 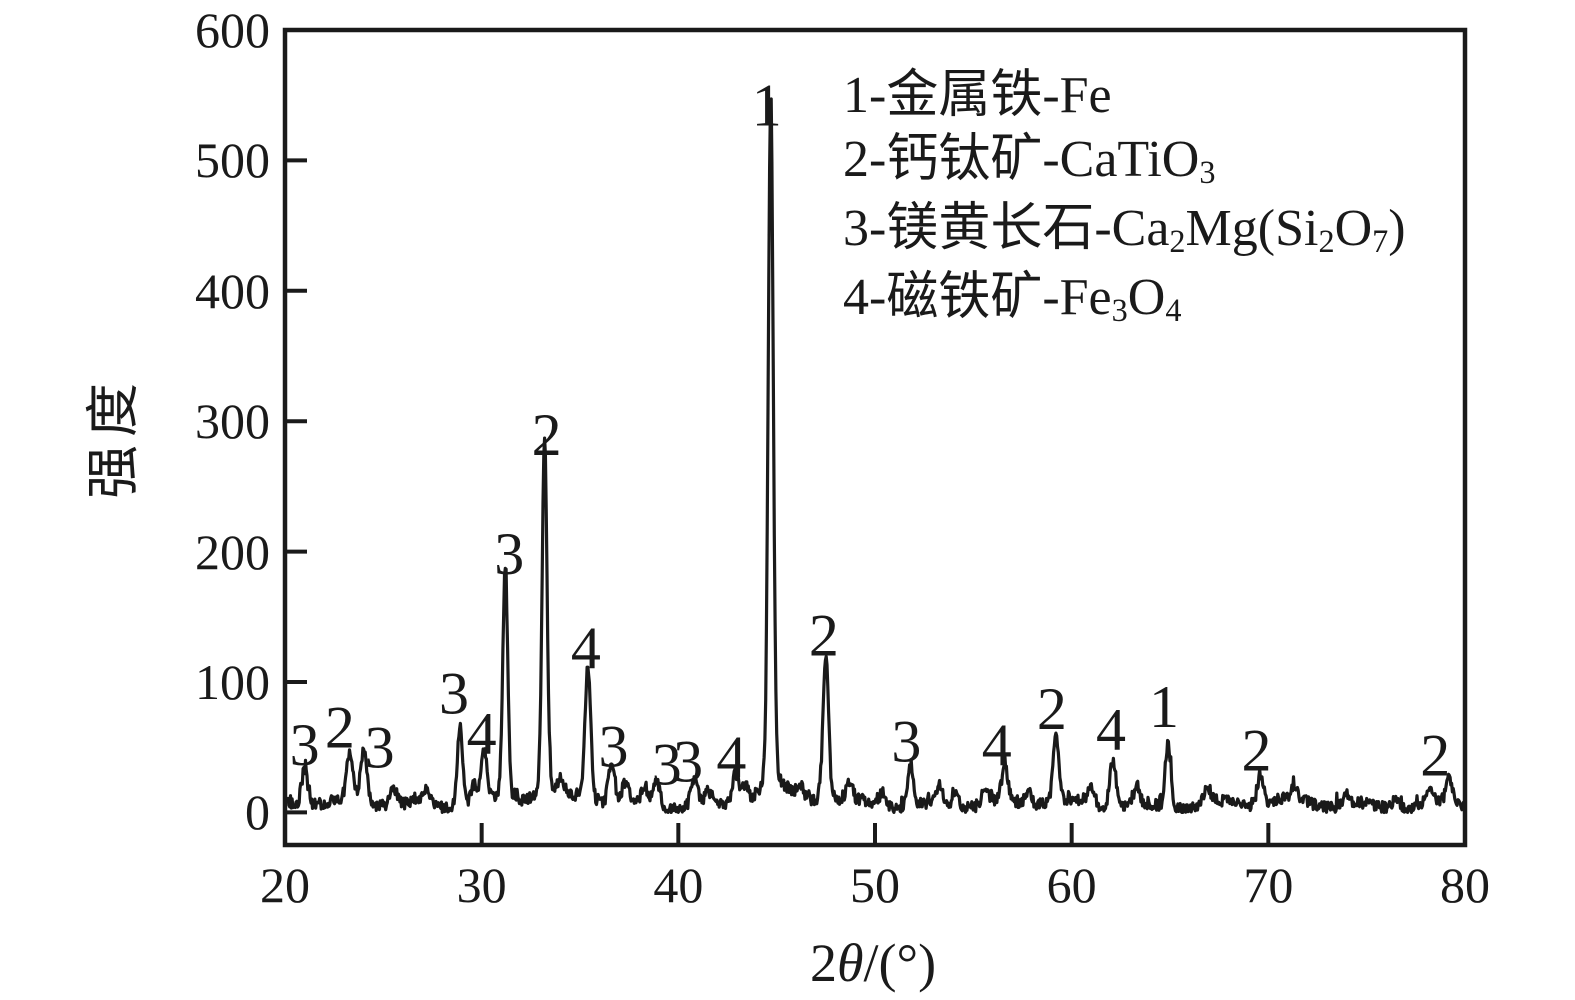 I want to click on y-tick-label: 0, so click(x=257, y=812).